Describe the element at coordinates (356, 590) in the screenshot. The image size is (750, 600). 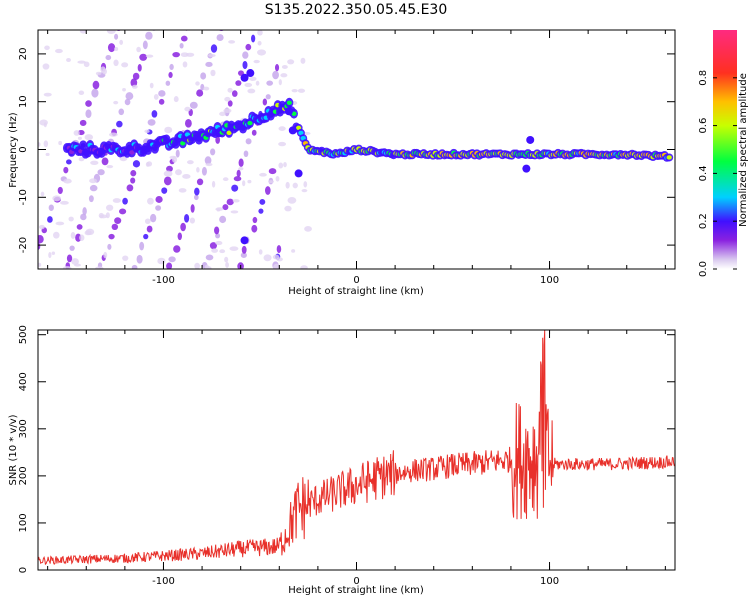
I see `snr-x-axis-label: Height of straight line (km)` at that location.